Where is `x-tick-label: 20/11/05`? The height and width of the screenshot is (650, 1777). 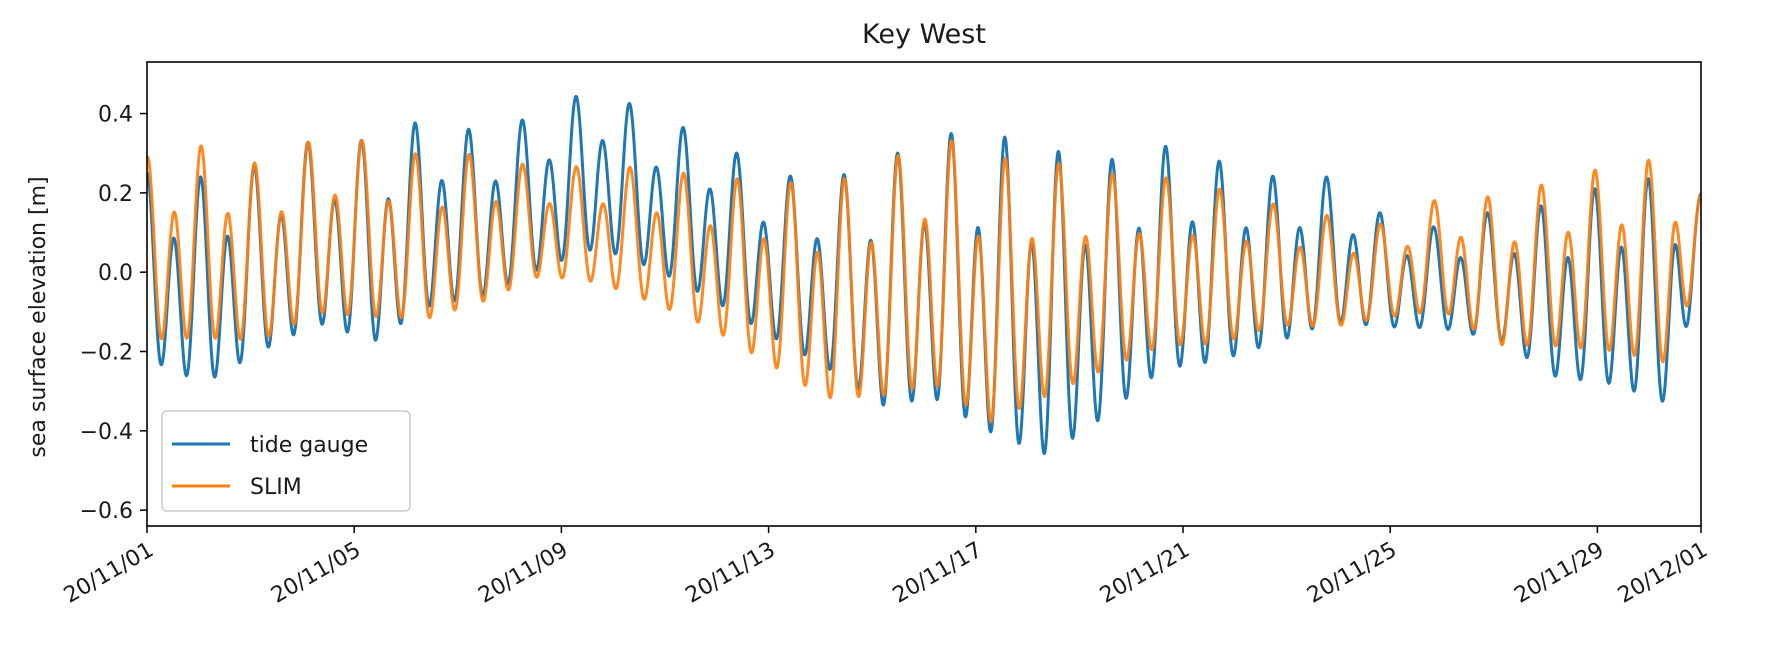
x-tick-label: 20/11/05 is located at coordinates (316, 573).